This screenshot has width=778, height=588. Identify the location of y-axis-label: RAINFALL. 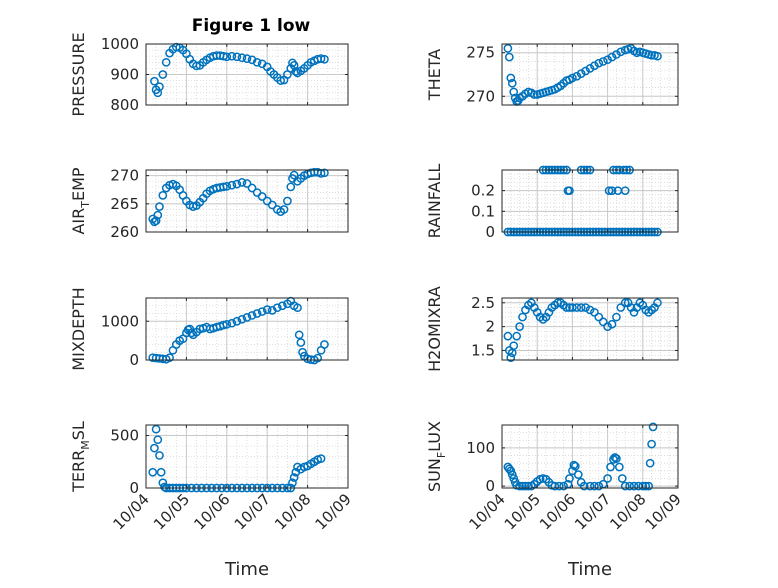
(434, 201).